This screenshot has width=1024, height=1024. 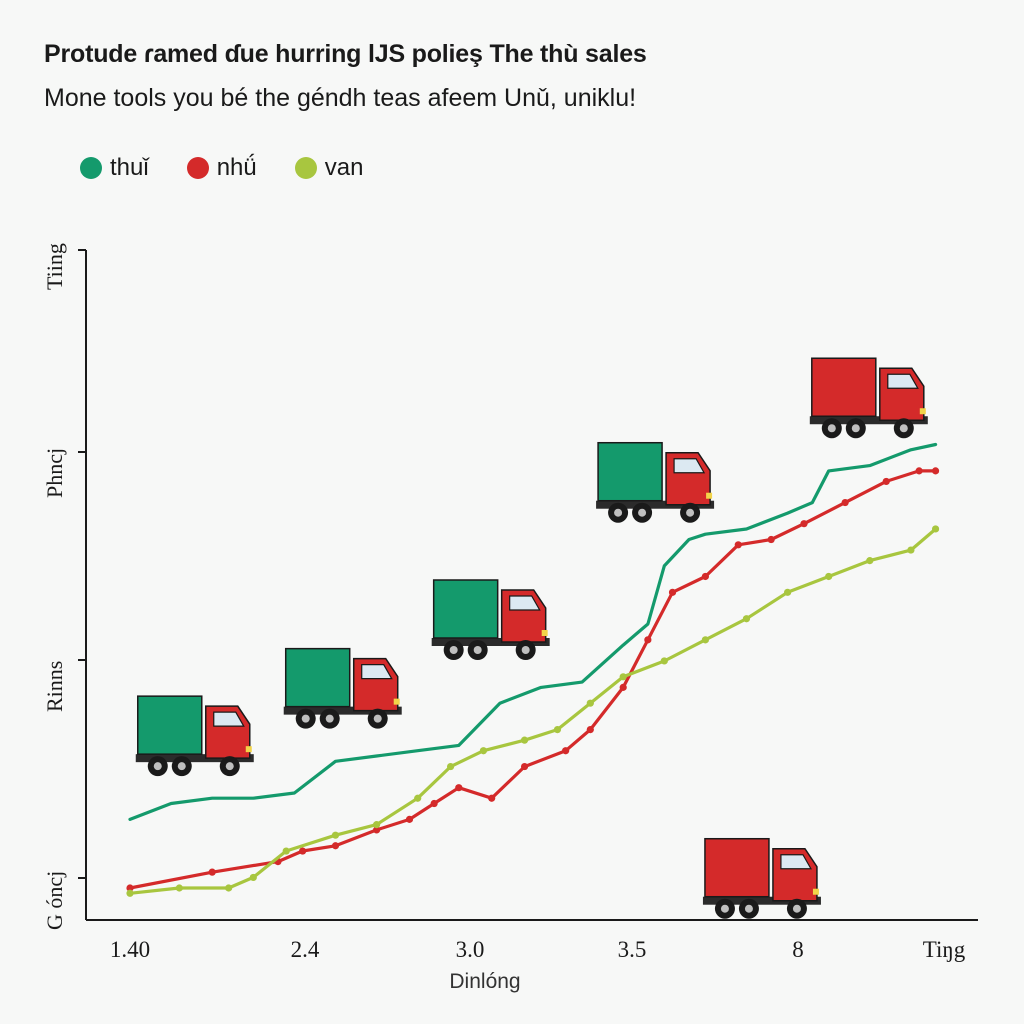 What do you see at coordinates (130, 949) in the screenshot?
I see `x-tick-label: 1.40` at bounding box center [130, 949].